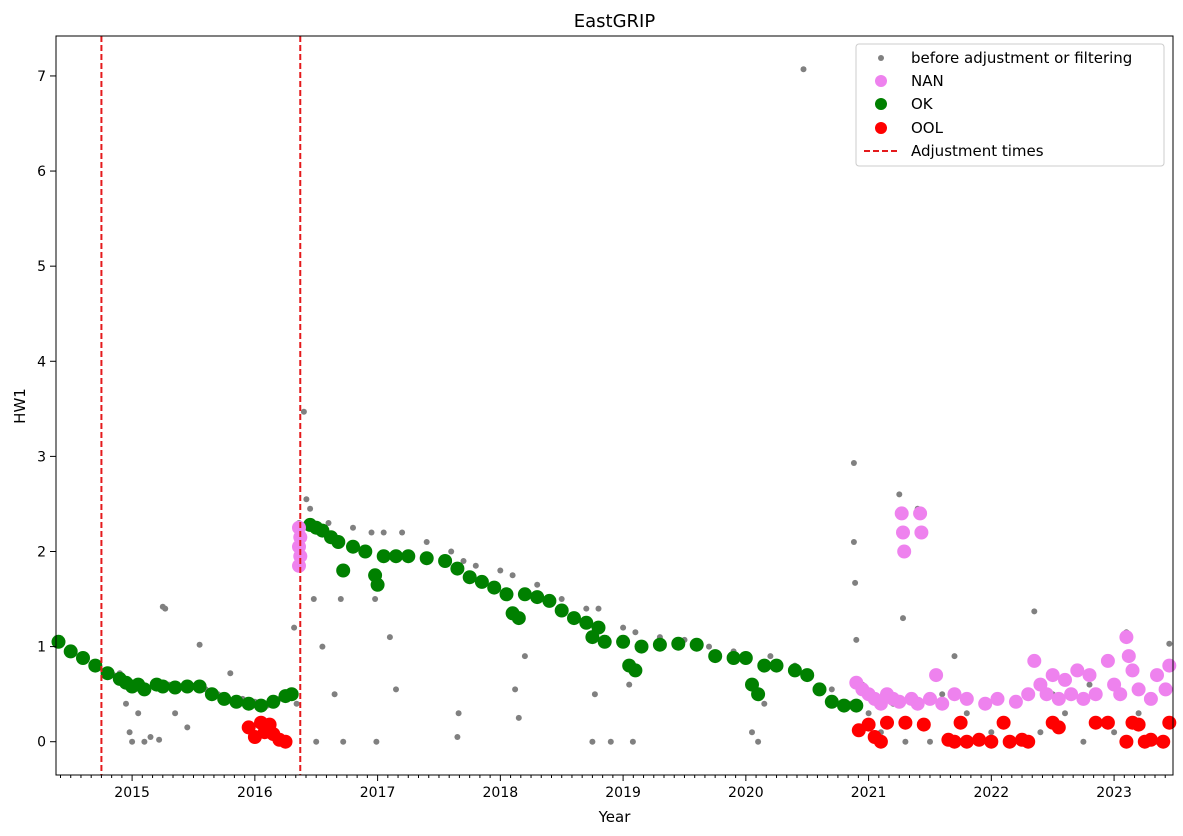 The height and width of the screenshot is (836, 1183). Describe the element at coordinates (1021, 58) in the screenshot. I see `legend-label-before: before adjustment or filtering` at that location.